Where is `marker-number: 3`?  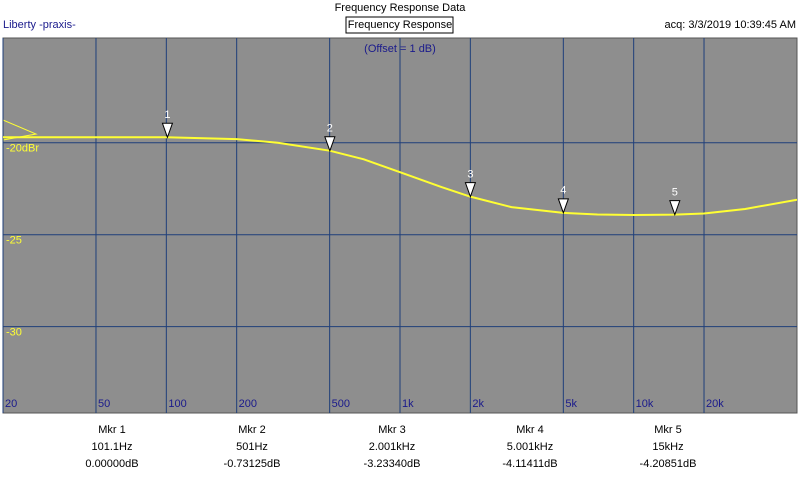
marker-number: 3 is located at coordinates (470, 175).